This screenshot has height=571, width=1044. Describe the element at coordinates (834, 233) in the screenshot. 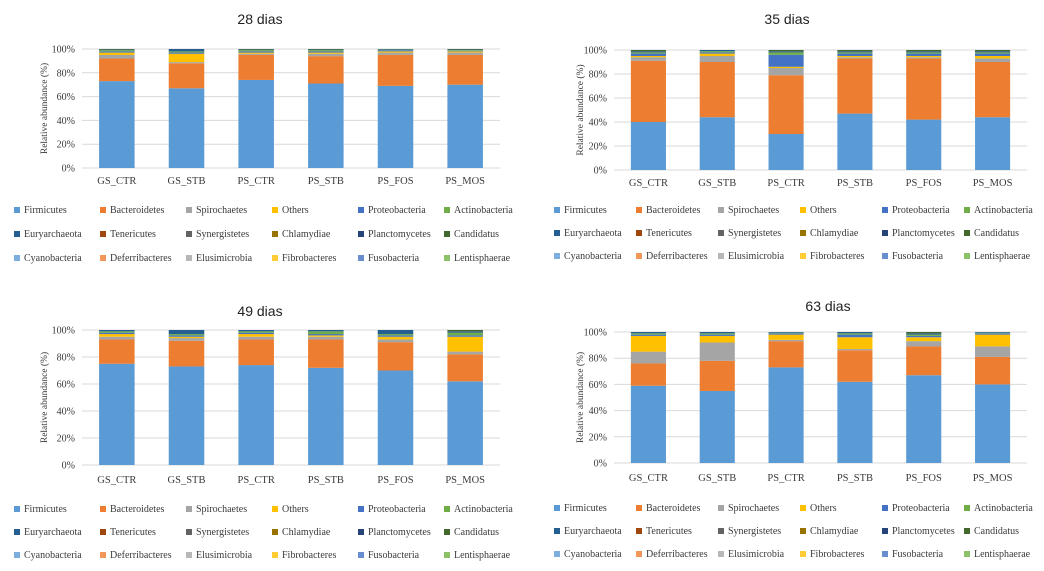

I see `legend-label: Chlamydiae` at that location.